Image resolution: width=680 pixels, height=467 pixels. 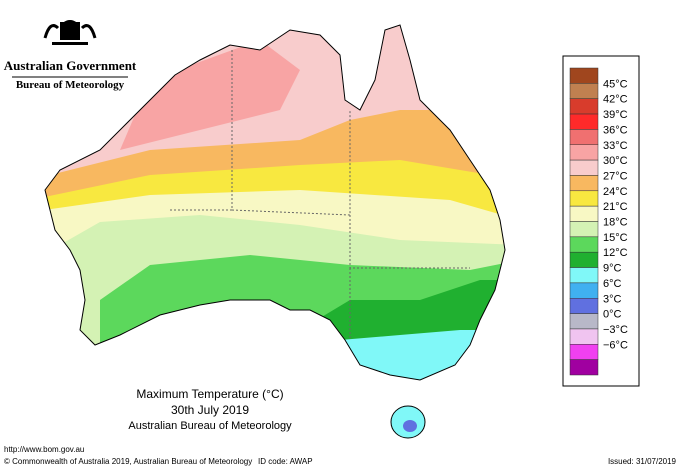 I want to click on legend-label: 21°C, so click(x=615, y=207).